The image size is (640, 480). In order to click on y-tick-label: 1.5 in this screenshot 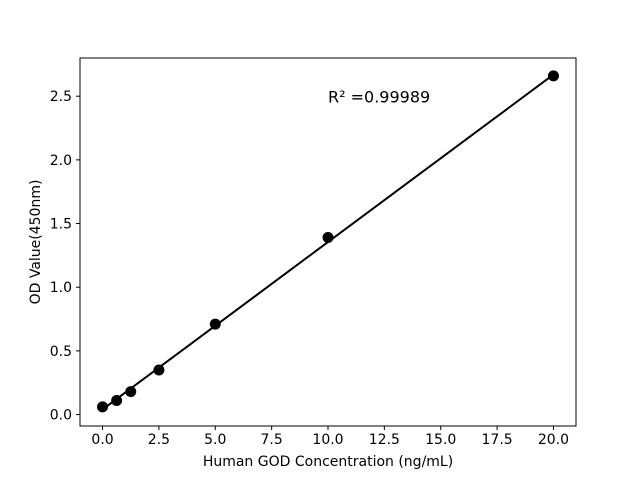, I will do `click(61, 225)`.